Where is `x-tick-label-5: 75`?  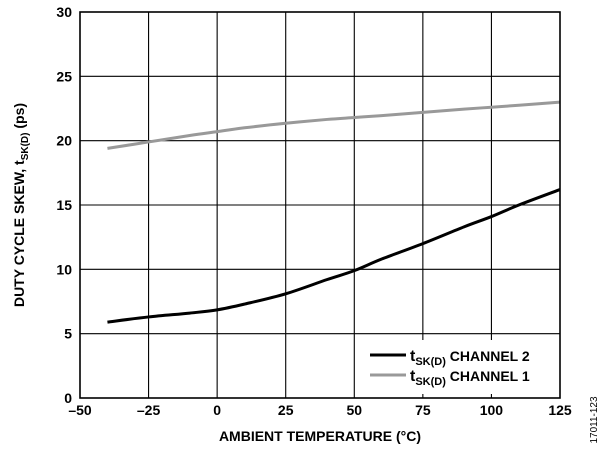
x-tick-label-5: 75 is located at coordinates (423, 410).